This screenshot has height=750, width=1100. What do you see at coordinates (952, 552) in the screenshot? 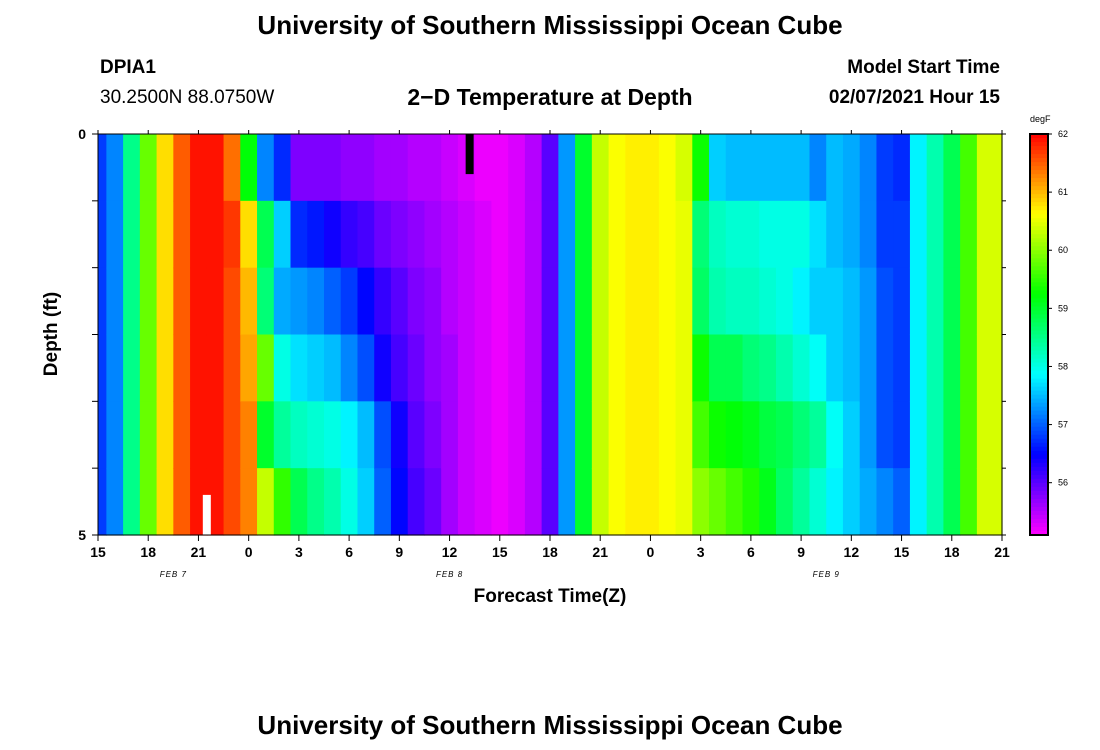
I see `x-tick-label: 18` at bounding box center [952, 552].